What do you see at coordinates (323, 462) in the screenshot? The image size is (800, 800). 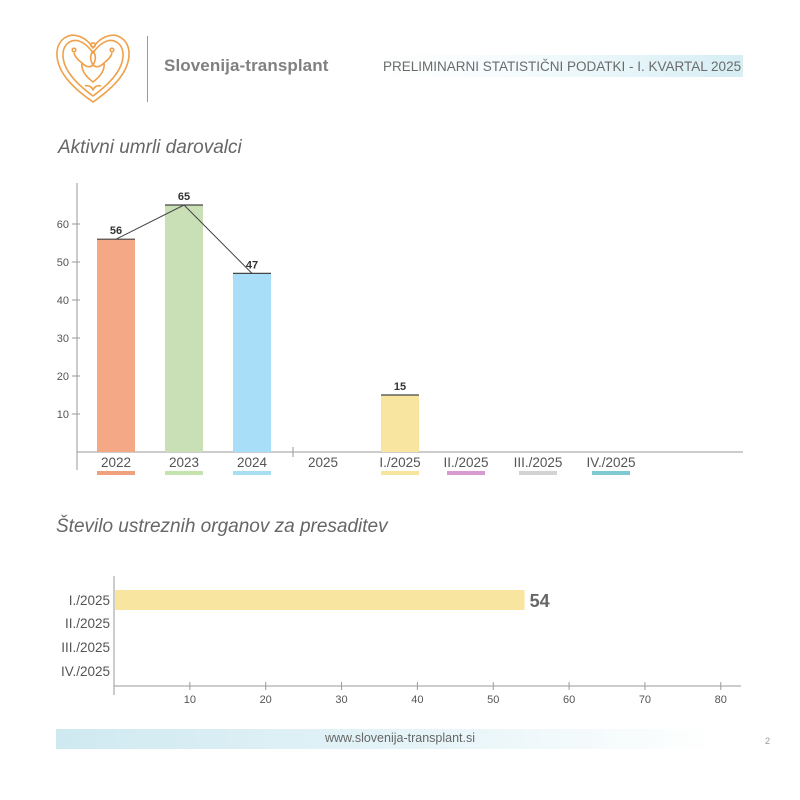 I see `x-tick-label: 2025` at bounding box center [323, 462].